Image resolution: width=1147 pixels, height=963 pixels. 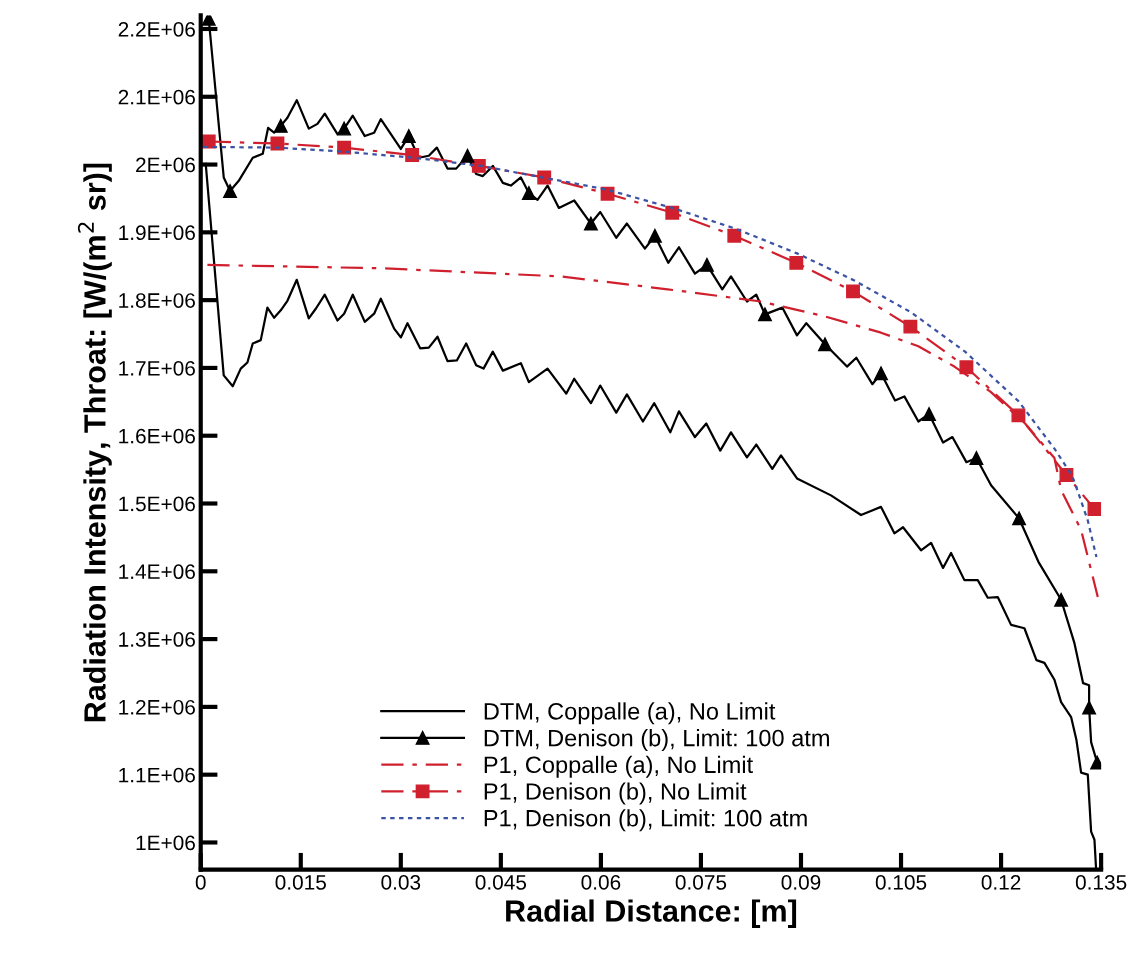 I want to click on y-tick-label: 2.1E+06, so click(x=156, y=97).